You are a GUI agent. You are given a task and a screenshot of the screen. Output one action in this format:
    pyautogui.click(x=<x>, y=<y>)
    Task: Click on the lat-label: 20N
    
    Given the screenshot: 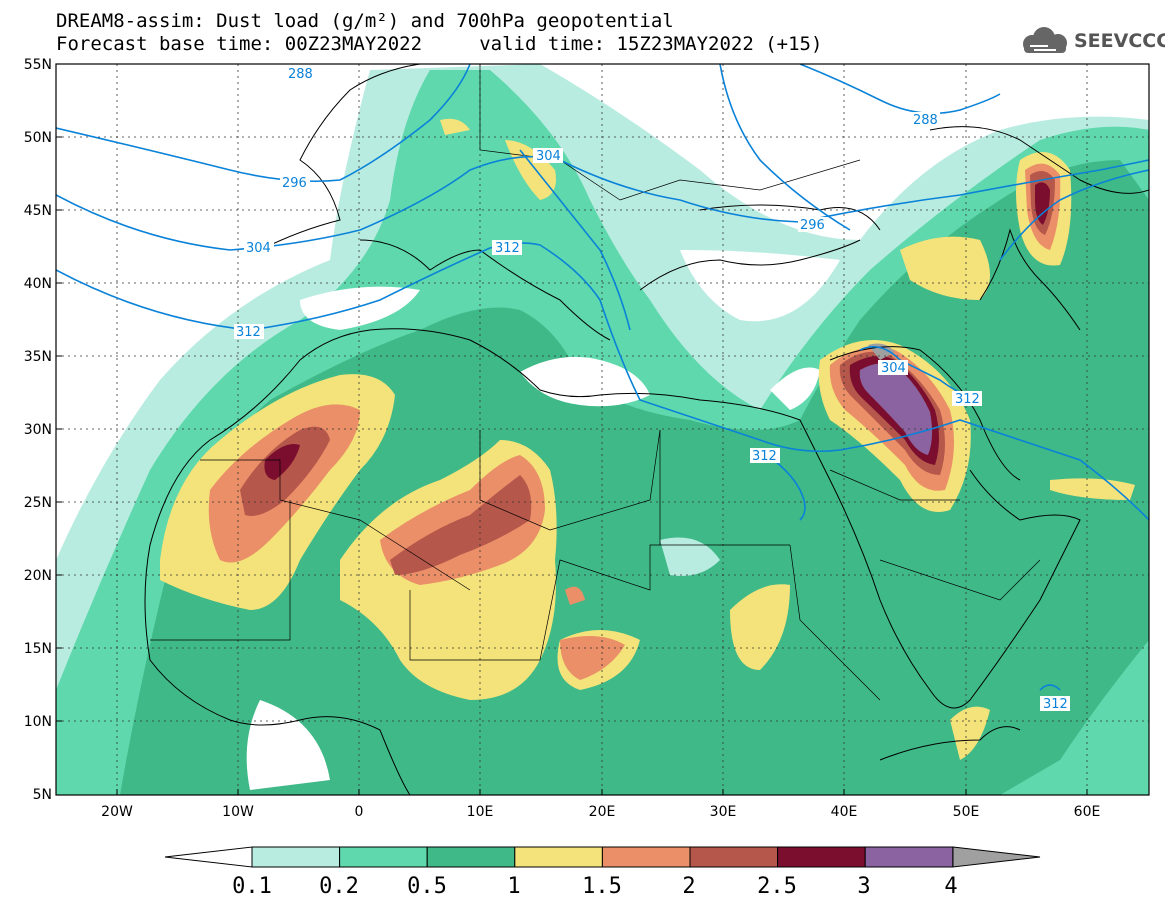 What is the action you would take?
    pyautogui.click(x=38, y=576)
    